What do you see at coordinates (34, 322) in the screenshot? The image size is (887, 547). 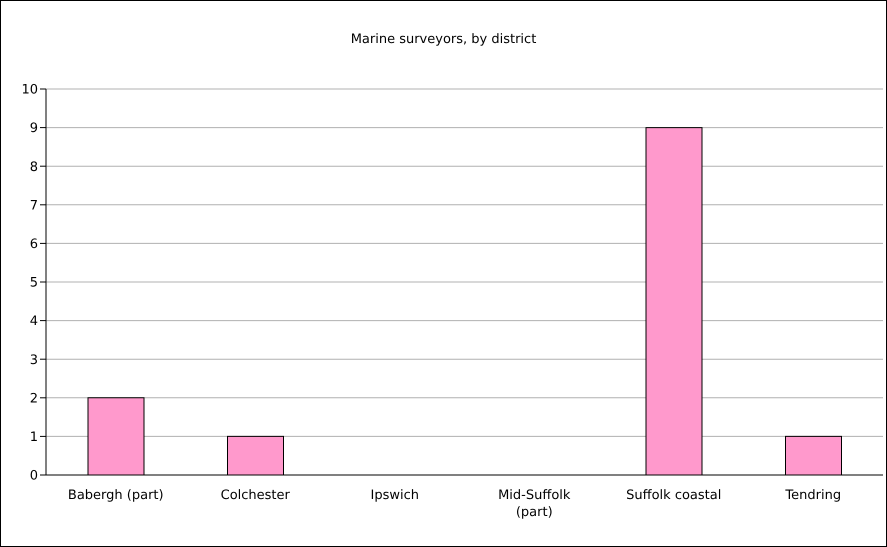 I see `y-tick-label: 4` at bounding box center [34, 322].